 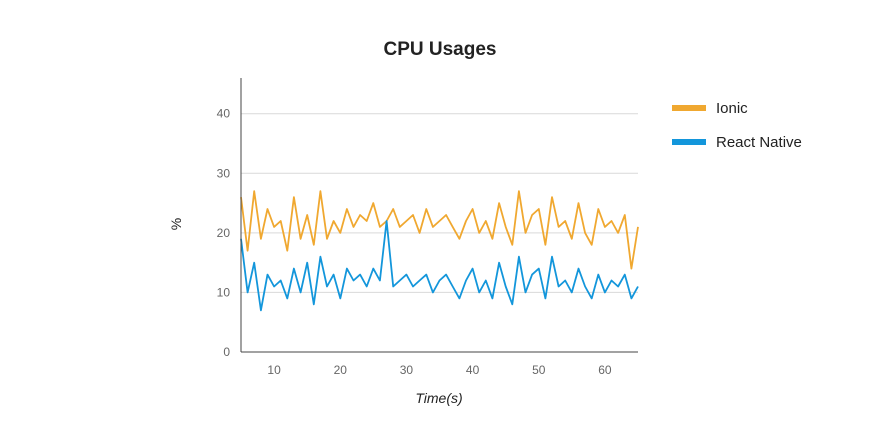 I want to click on series-lines, so click(x=439, y=251).